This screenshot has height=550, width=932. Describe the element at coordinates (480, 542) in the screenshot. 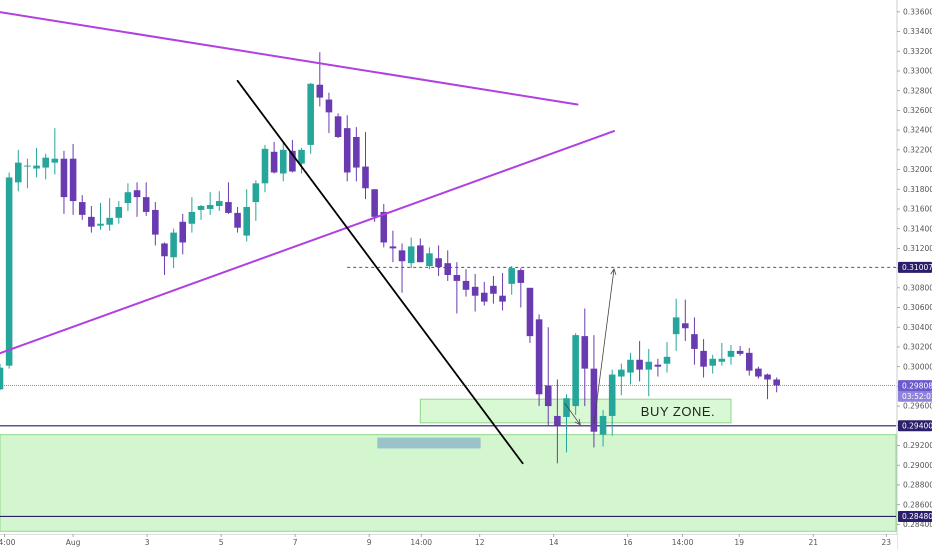

I see `x-tick-label: 12` at that location.